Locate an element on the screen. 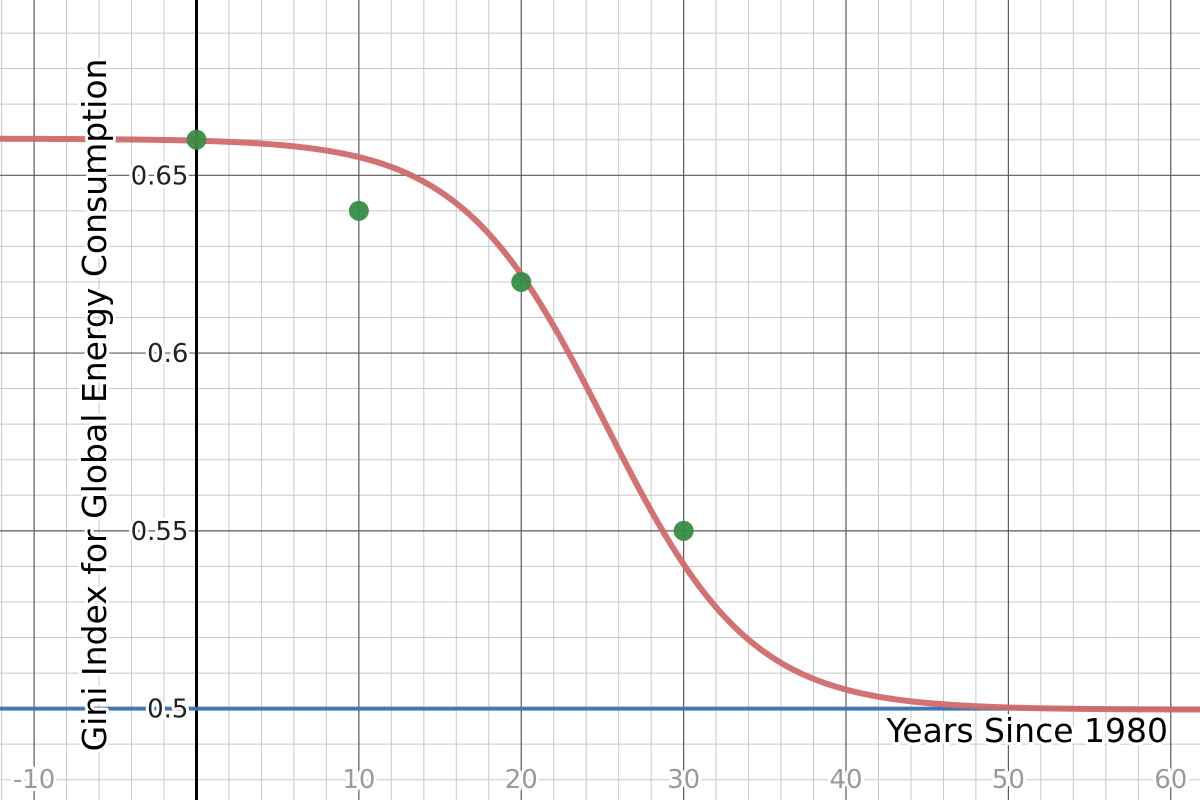 The height and width of the screenshot is (800, 1200). y-tick-label: 0.5 is located at coordinates (167, 710).